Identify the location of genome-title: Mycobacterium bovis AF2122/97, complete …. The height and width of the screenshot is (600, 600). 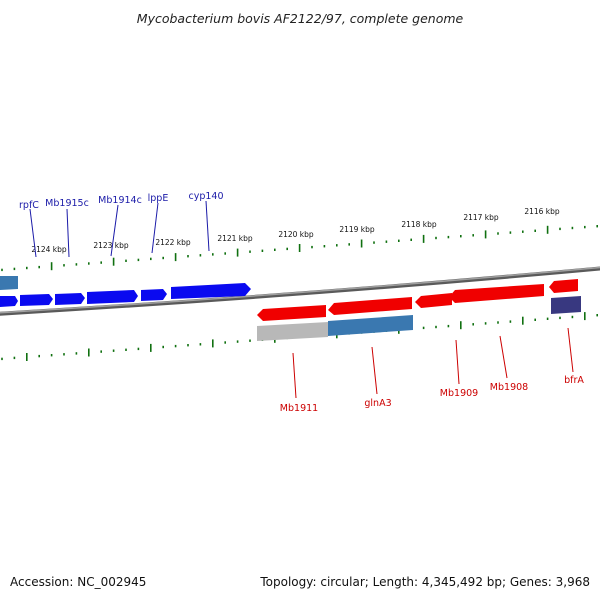
(300, 18).